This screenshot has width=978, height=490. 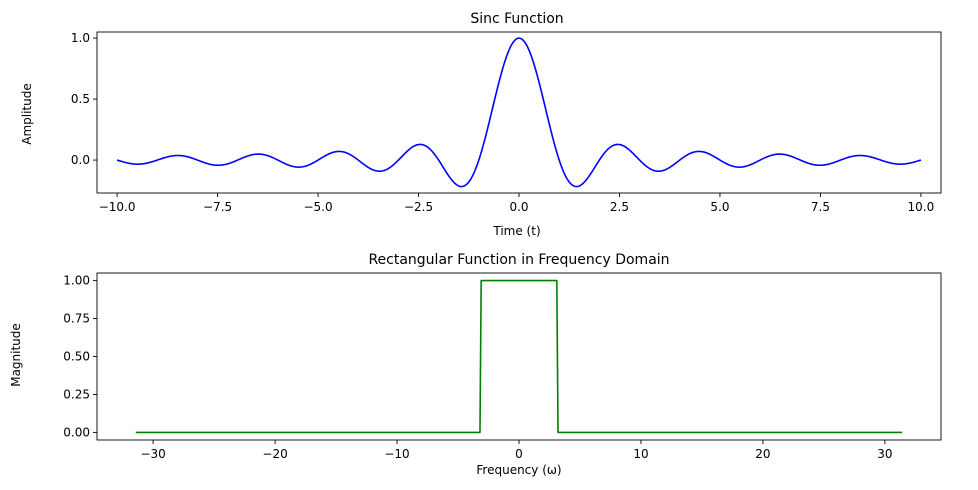 I want to click on sinc-xtick-label: 5.0, so click(x=719, y=207).